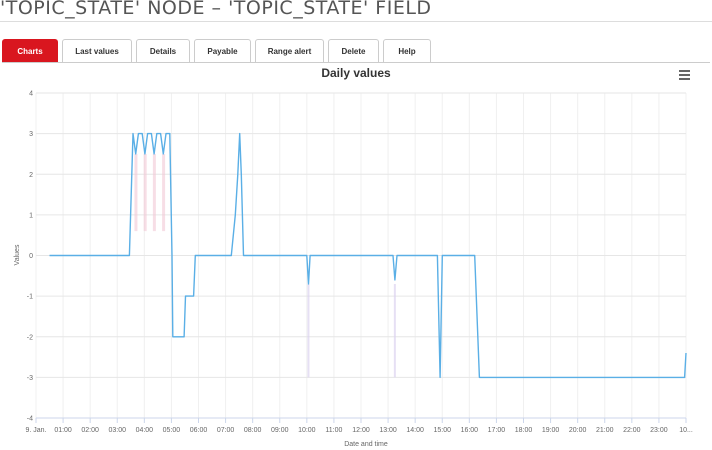 Image resolution: width=712 pixels, height=450 pixels. Describe the element at coordinates (31, 134) in the screenshot. I see `y-tick-label: 3` at that location.